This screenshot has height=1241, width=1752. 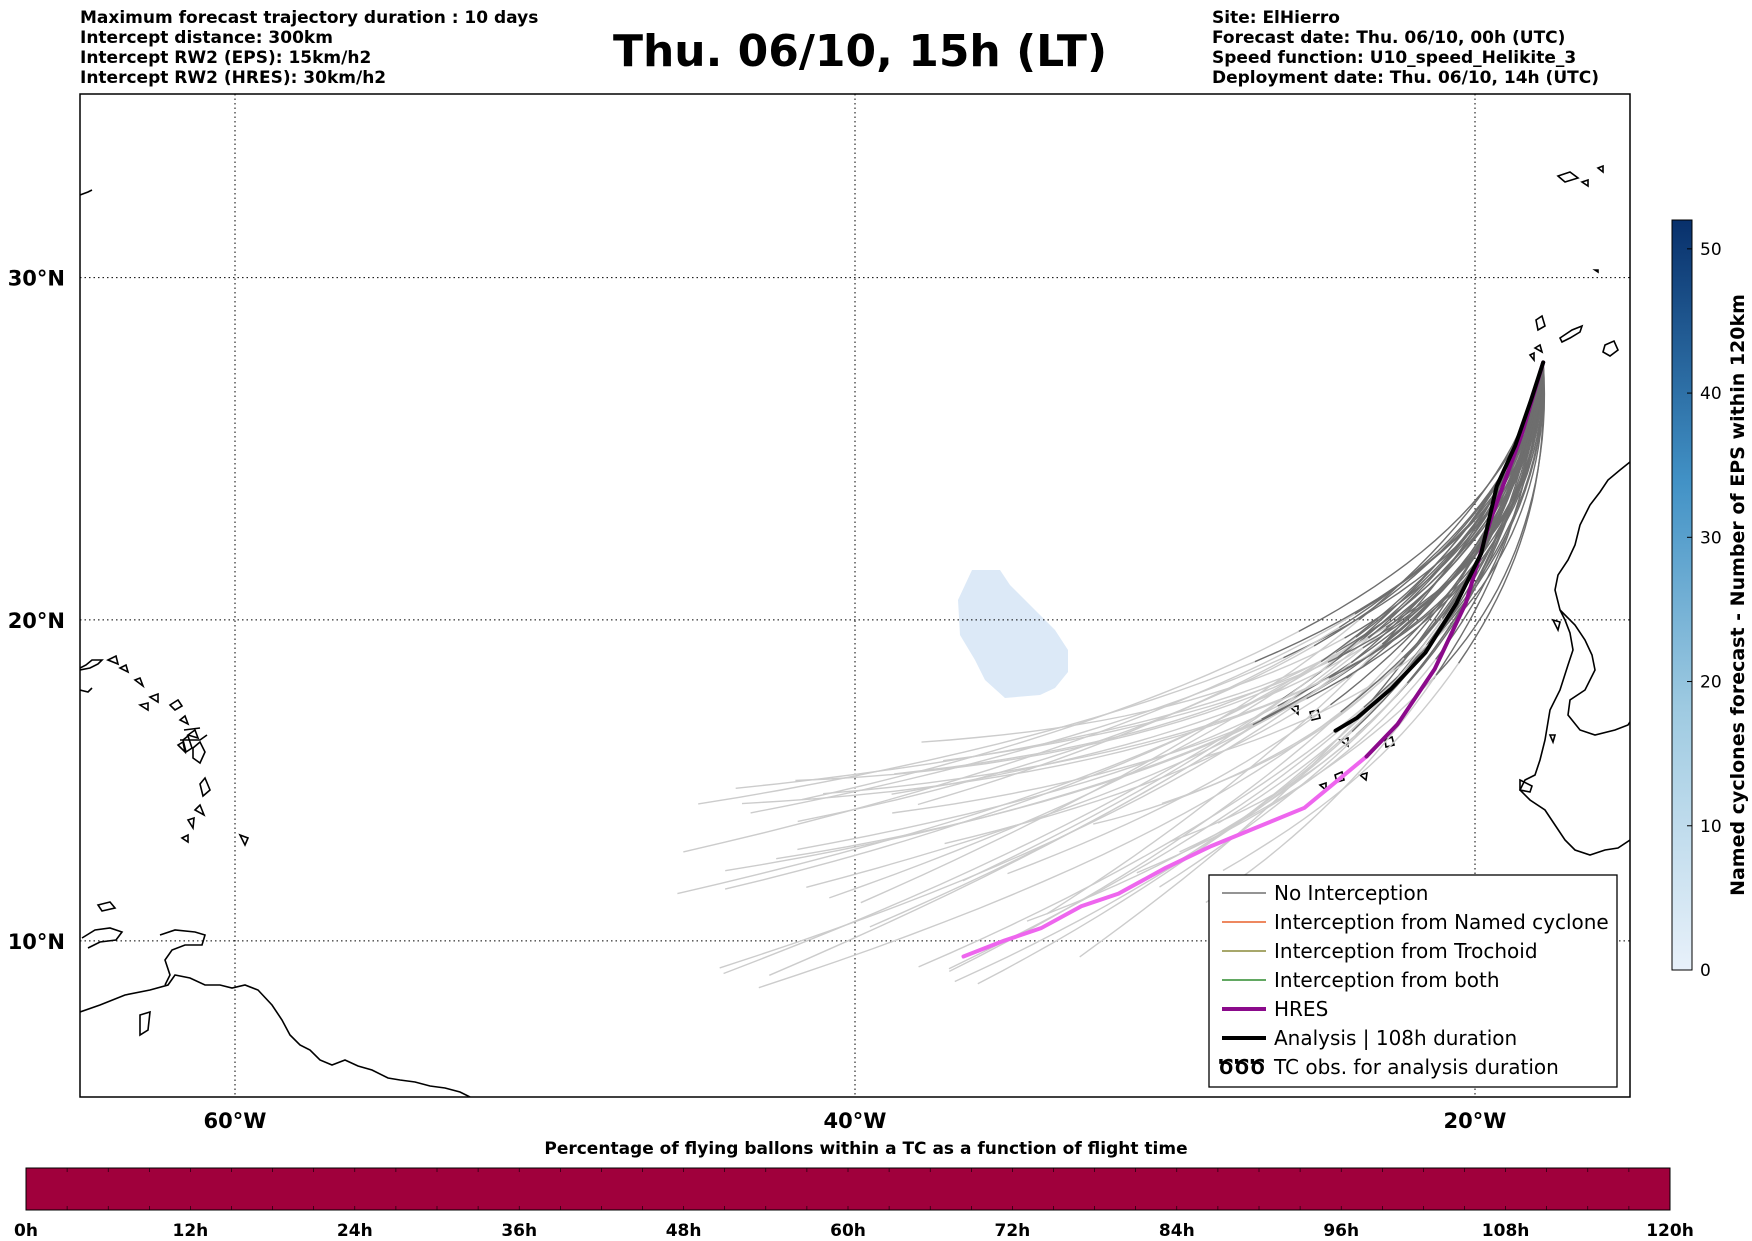 I want to click on legend-label: Interception from Named cyclone, so click(x=1441, y=922).